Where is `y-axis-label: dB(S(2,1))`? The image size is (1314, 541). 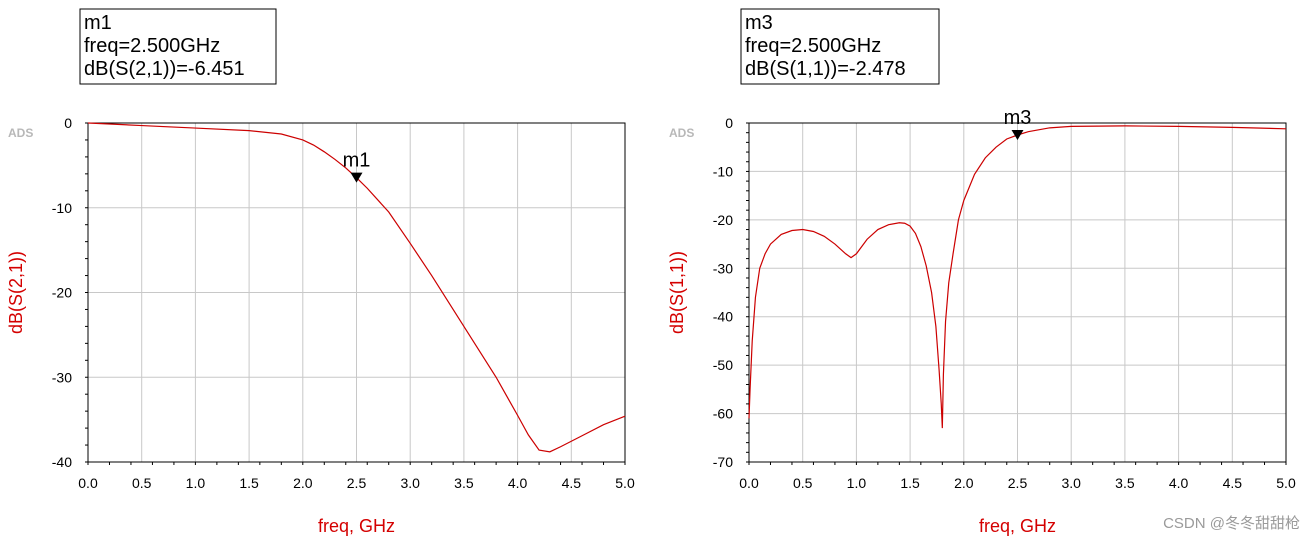
y-axis-label: dB(S(2,1)) is located at coordinates (16, 292).